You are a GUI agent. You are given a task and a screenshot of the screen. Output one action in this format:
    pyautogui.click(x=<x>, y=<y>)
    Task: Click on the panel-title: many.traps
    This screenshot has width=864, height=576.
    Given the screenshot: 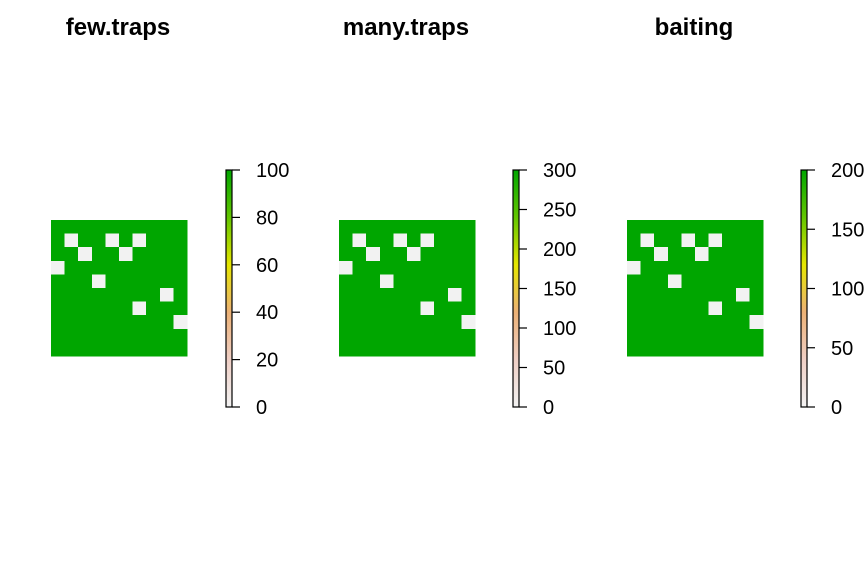 What is the action you would take?
    pyautogui.click(x=406, y=27)
    